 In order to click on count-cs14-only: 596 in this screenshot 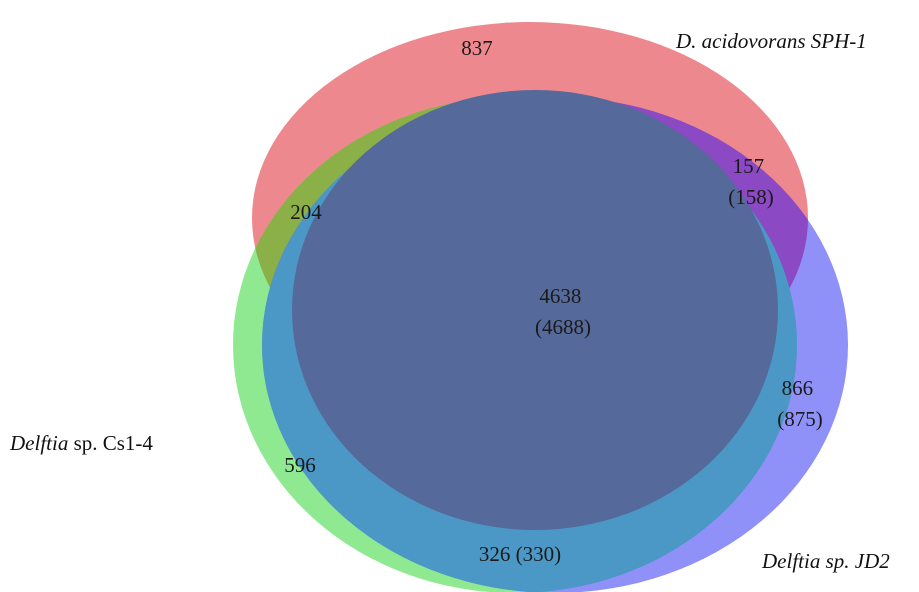, I will do `click(300, 465)`.